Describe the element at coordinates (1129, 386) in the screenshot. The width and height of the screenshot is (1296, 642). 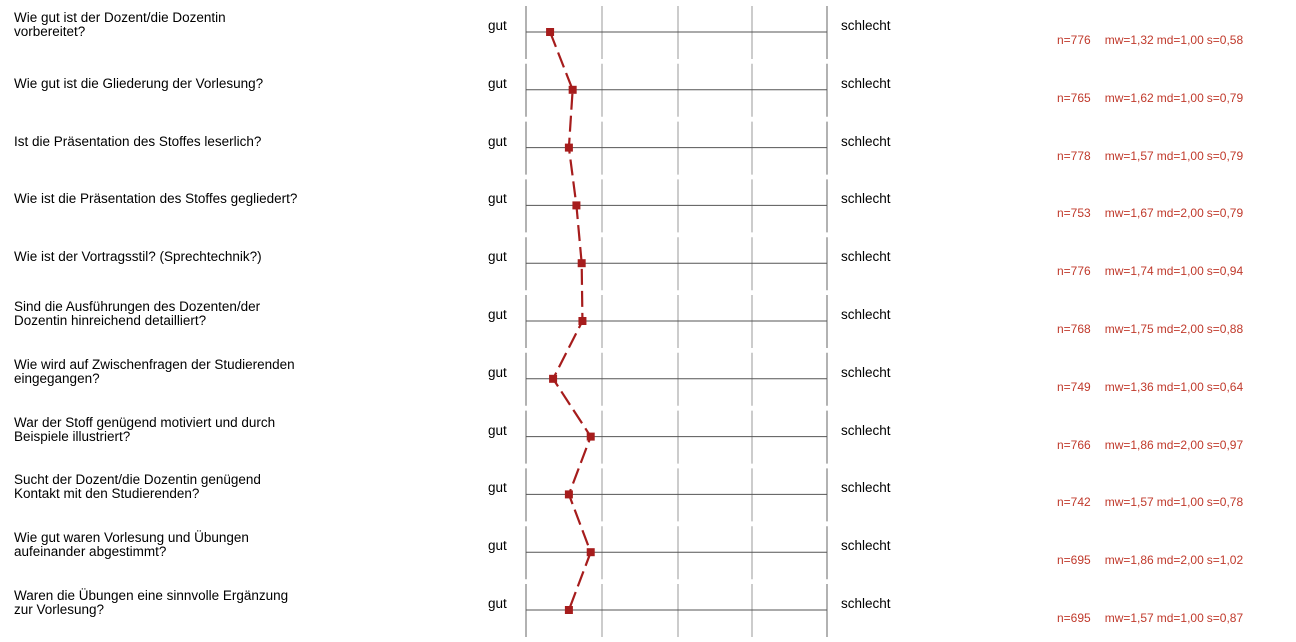
I see `stat-mw: mw=1,36` at that location.